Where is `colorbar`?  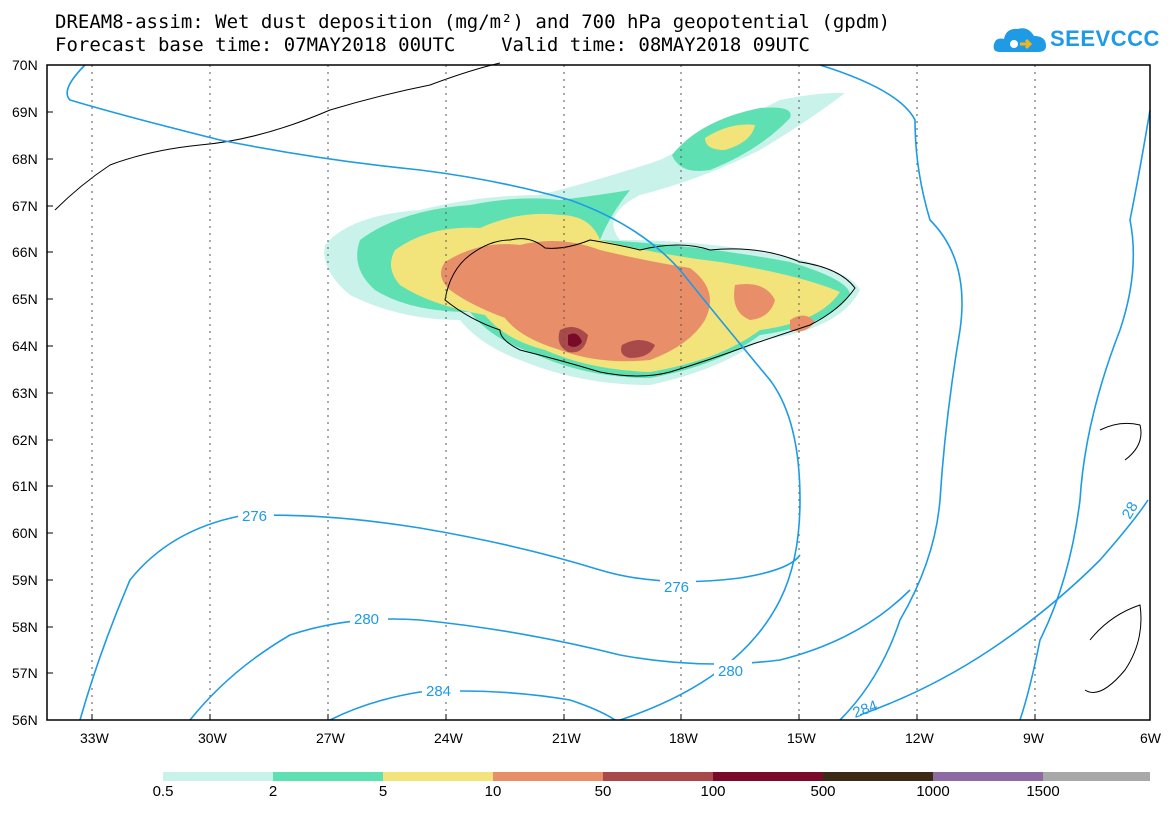
colorbar is located at coordinates (656, 776).